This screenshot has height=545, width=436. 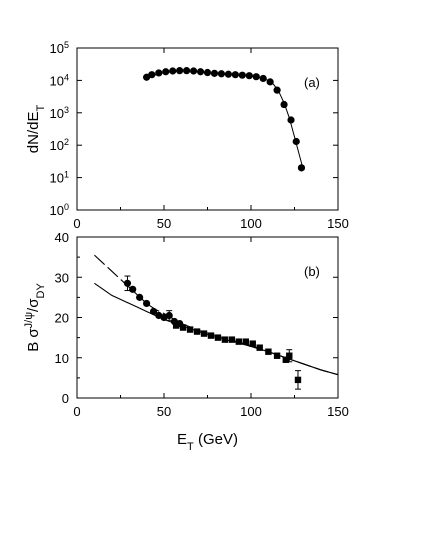 I want to click on y-tick-label: 10³, so click(x=59, y=113).